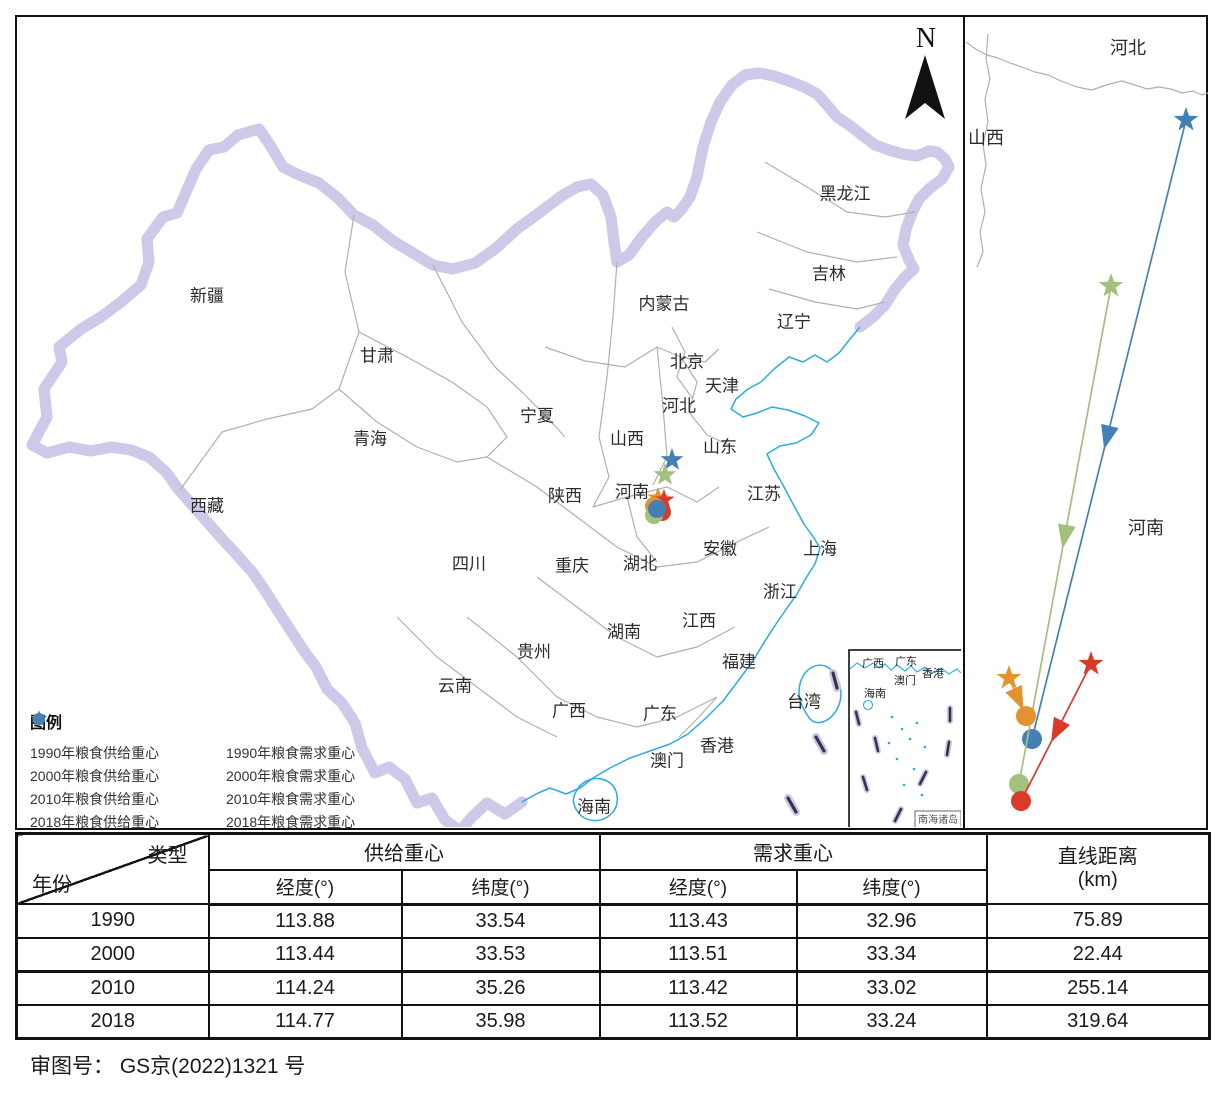 Image resolution: width=1223 pixels, height=1093 pixels. What do you see at coordinates (500, 921) in the screenshot?
I see `table-cell: 33.54` at bounding box center [500, 921].